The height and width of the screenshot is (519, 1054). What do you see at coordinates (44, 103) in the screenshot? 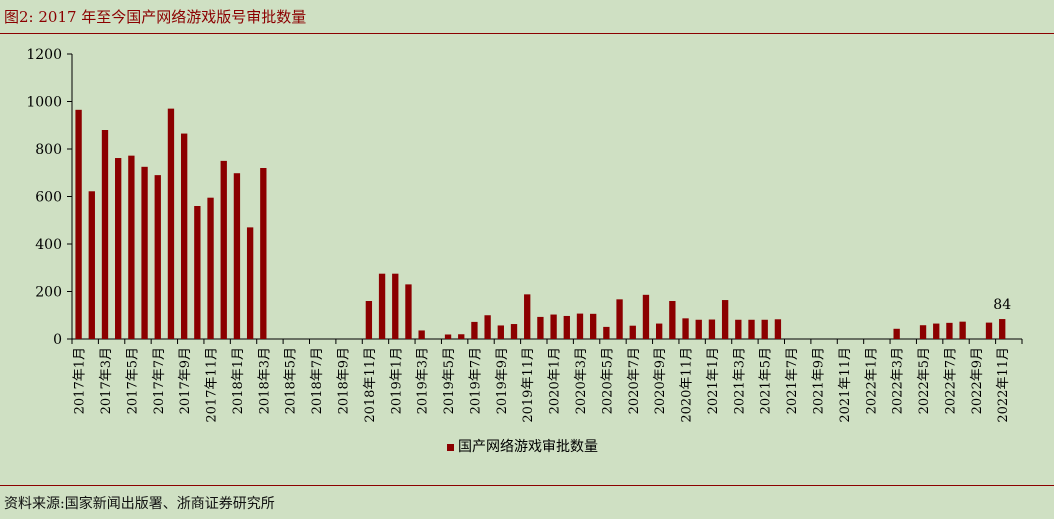
I see `y-tick-label: 1000` at bounding box center [44, 103].